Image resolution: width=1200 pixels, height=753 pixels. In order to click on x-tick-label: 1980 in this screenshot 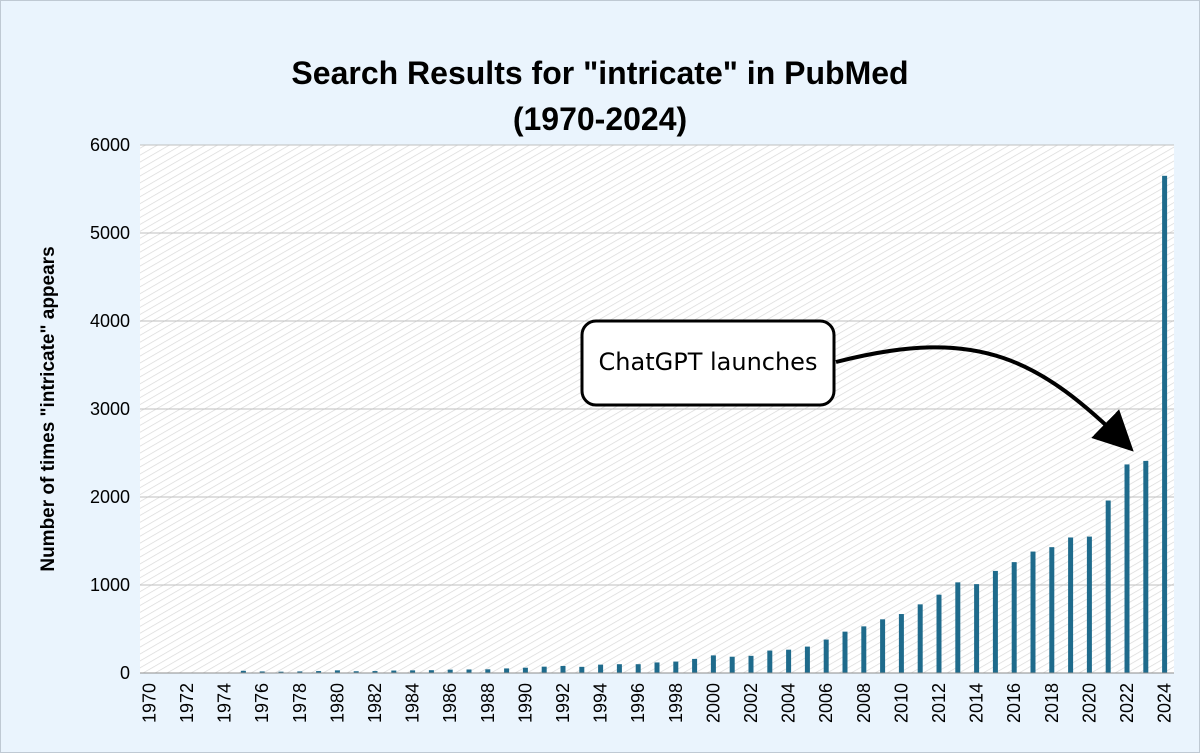, I will do `click(337, 703)`.